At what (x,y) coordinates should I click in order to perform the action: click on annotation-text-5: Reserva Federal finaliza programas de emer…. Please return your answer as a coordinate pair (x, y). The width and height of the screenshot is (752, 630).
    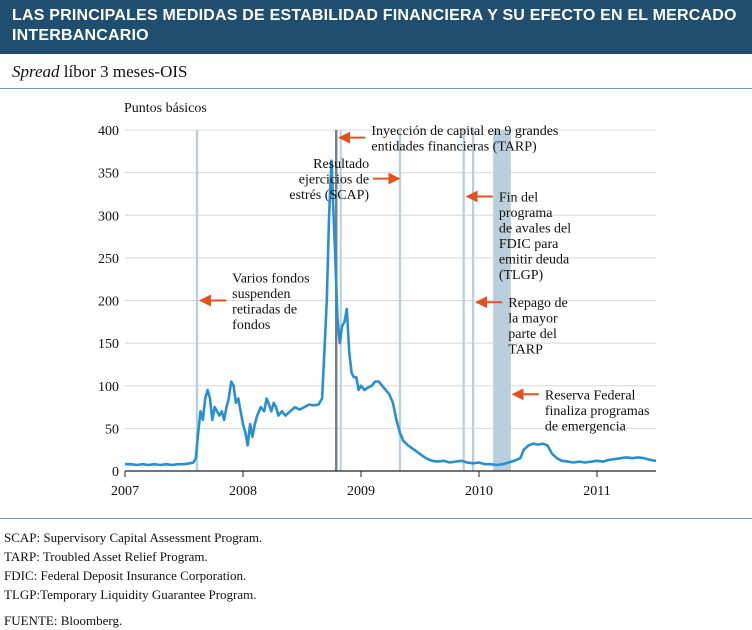
    Looking at the image, I should click on (597, 411).